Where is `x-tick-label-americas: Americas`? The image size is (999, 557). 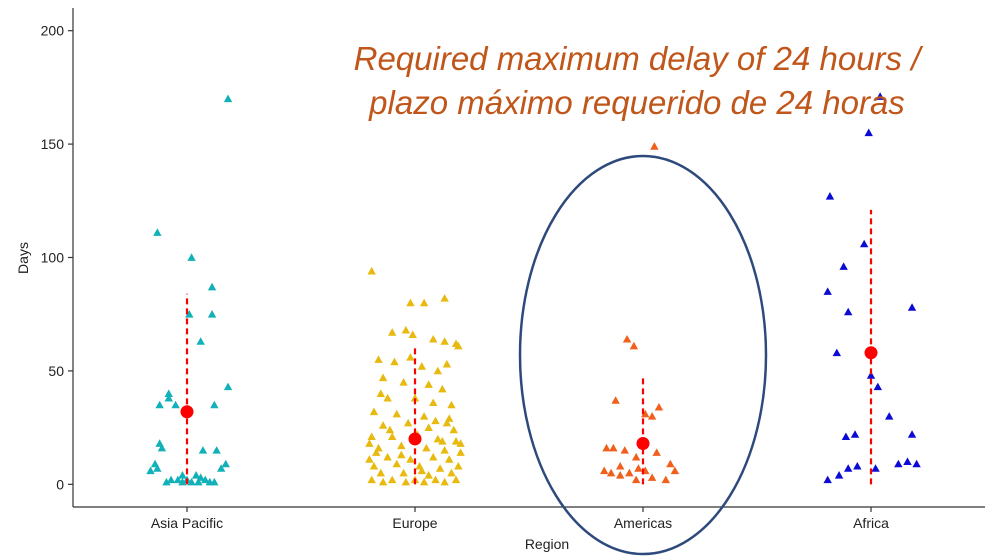 x-tick-label-americas: Americas is located at coordinates (643, 523).